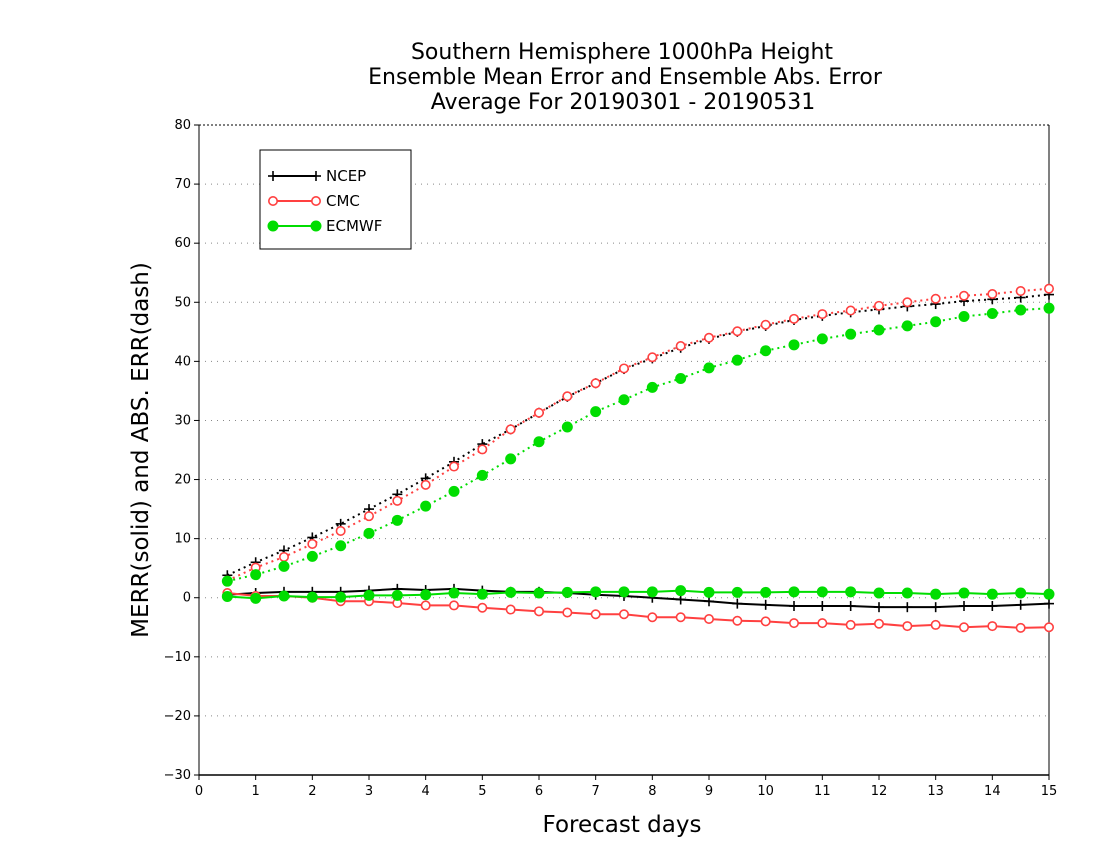 The height and width of the screenshot is (855, 1100). I want to click on x-tick-label: 13, so click(935, 791).